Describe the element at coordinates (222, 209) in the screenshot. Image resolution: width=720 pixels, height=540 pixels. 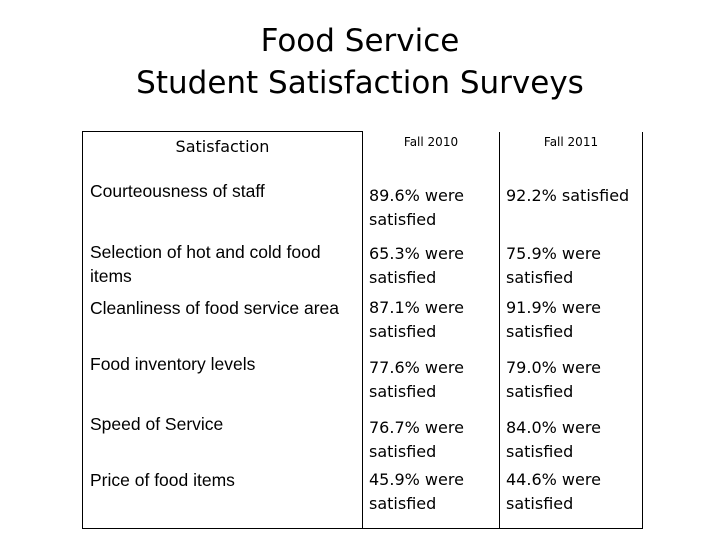
I see `criteria-cell: Courteousness of staff` at that location.